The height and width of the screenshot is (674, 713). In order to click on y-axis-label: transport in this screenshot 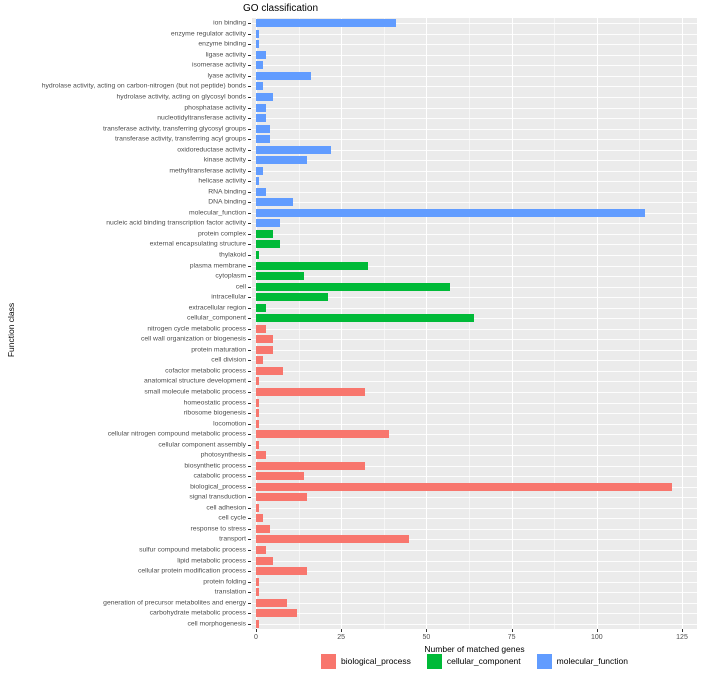, I will do `click(232, 539)`.